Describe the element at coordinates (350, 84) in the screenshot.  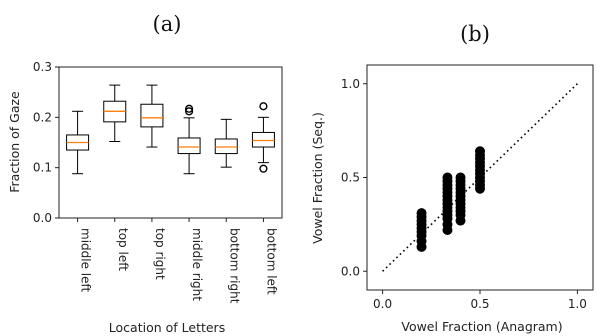
I see `panel-b-ytick-label: 1.0` at that location.